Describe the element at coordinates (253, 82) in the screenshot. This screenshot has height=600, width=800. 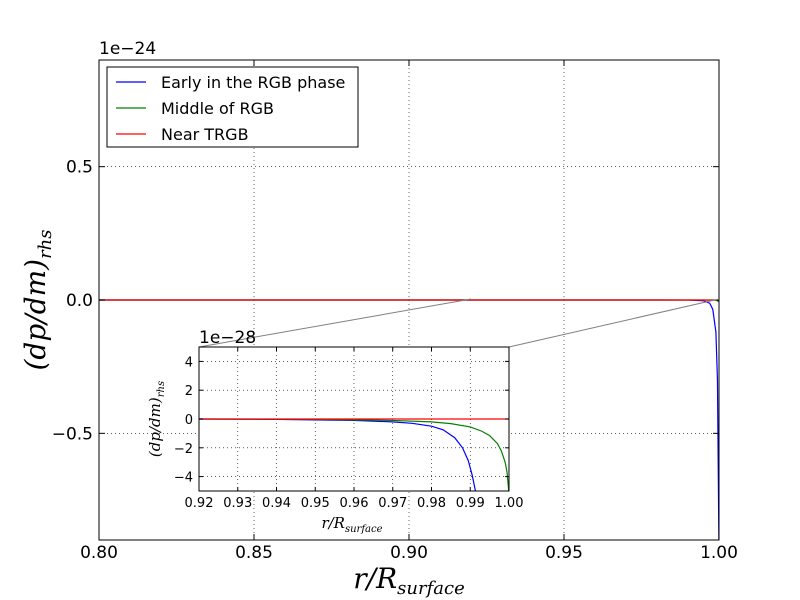
I see `legend-label-early: Early in the RGB phase` at that location.